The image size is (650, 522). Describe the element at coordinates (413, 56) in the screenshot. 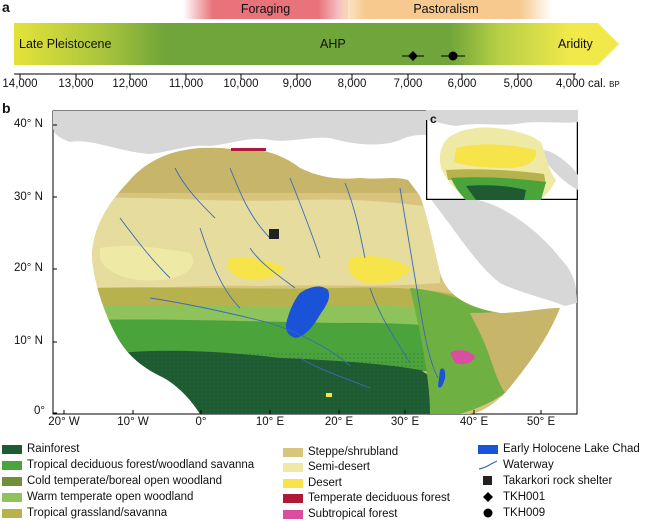

I see `tkh001-diamond-marker` at that location.